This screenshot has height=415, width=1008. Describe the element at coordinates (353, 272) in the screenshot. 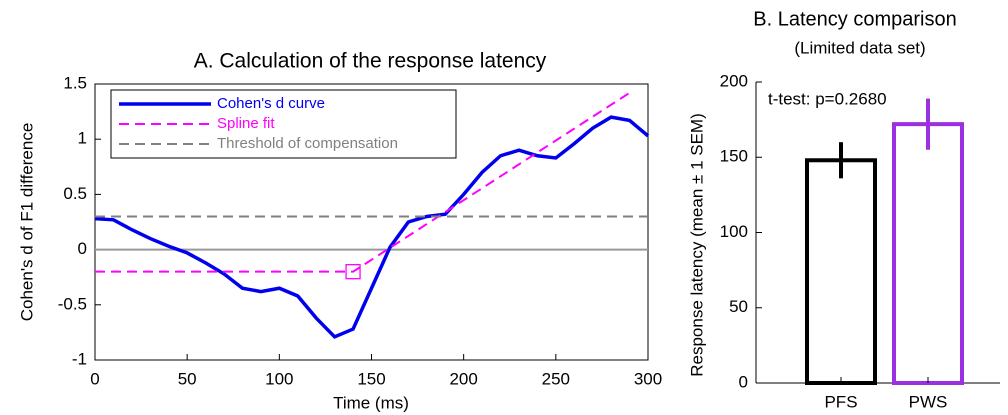

I see `marker` at that location.